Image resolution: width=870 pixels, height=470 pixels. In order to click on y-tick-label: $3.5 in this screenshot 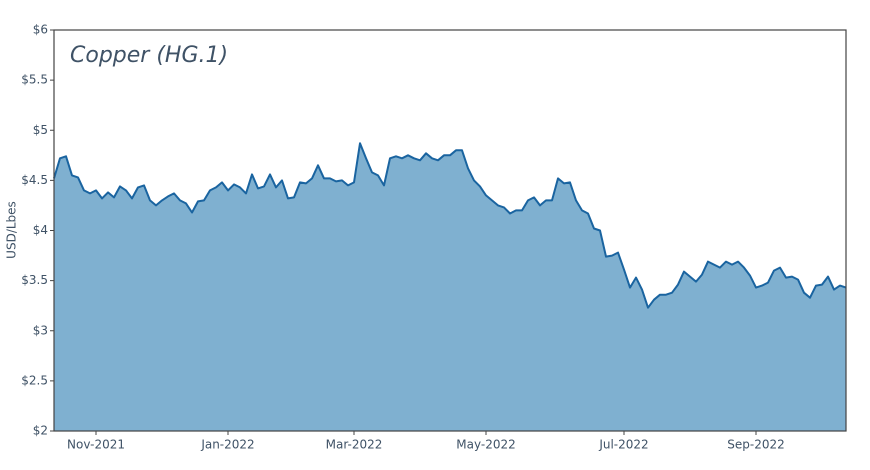, I will do `click(34, 280)`.